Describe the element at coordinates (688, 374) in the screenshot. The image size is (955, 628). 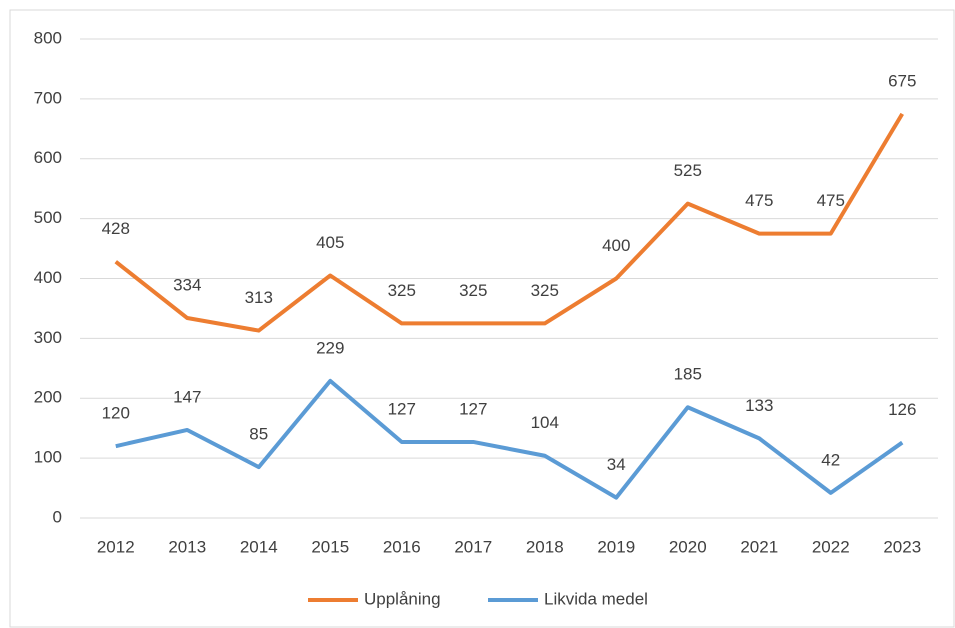
I see `data-label: 185` at that location.